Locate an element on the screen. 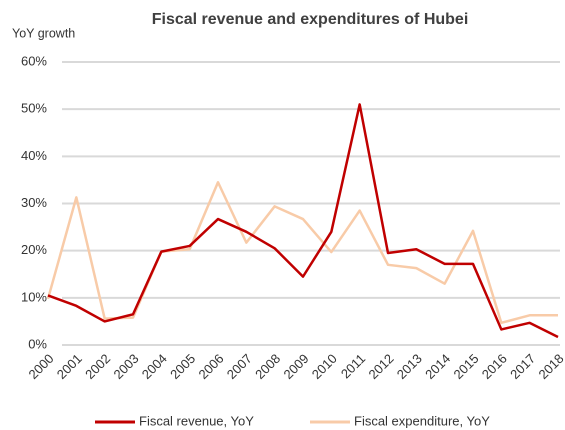 The height and width of the screenshot is (430, 565). x-tick-label: 2012 is located at coordinates (380, 366).